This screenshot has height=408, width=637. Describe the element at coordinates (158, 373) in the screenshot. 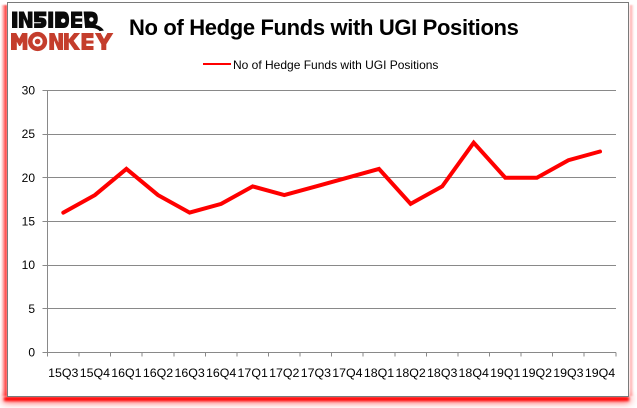

I see `svg-text: 16Q2` at that location.